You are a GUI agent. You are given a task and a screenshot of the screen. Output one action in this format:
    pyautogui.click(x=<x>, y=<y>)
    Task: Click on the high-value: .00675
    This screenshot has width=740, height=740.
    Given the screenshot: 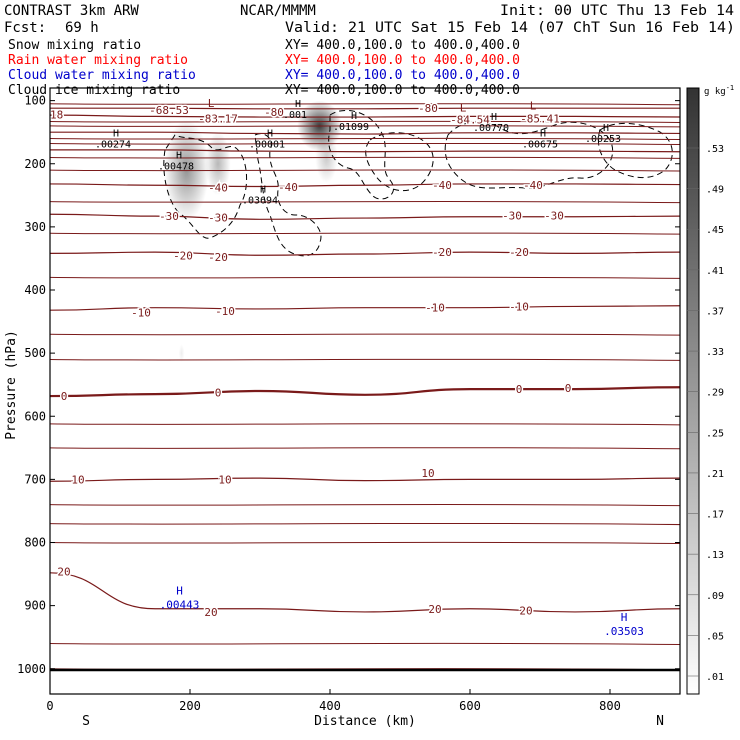 What is the action you would take?
    pyautogui.click(x=540, y=145)
    